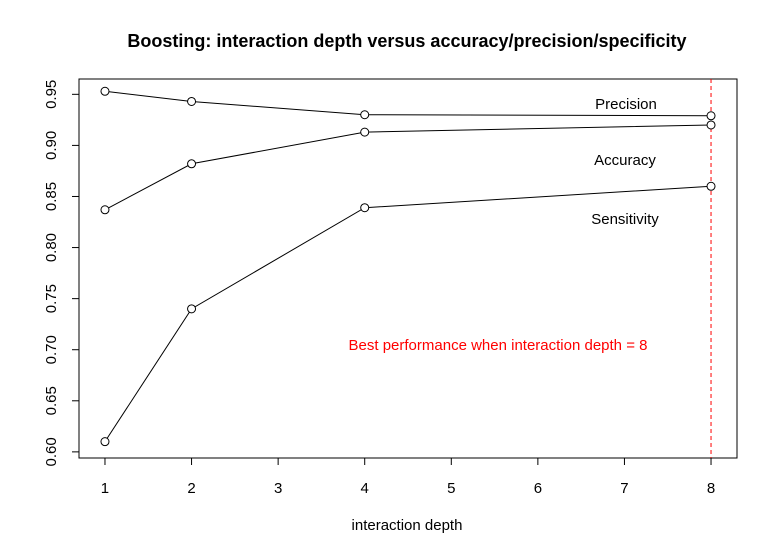 The height and width of the screenshot is (556, 777). What do you see at coordinates (51, 196) in the screenshot?
I see `y-tick-label-5: 0.85` at bounding box center [51, 196].